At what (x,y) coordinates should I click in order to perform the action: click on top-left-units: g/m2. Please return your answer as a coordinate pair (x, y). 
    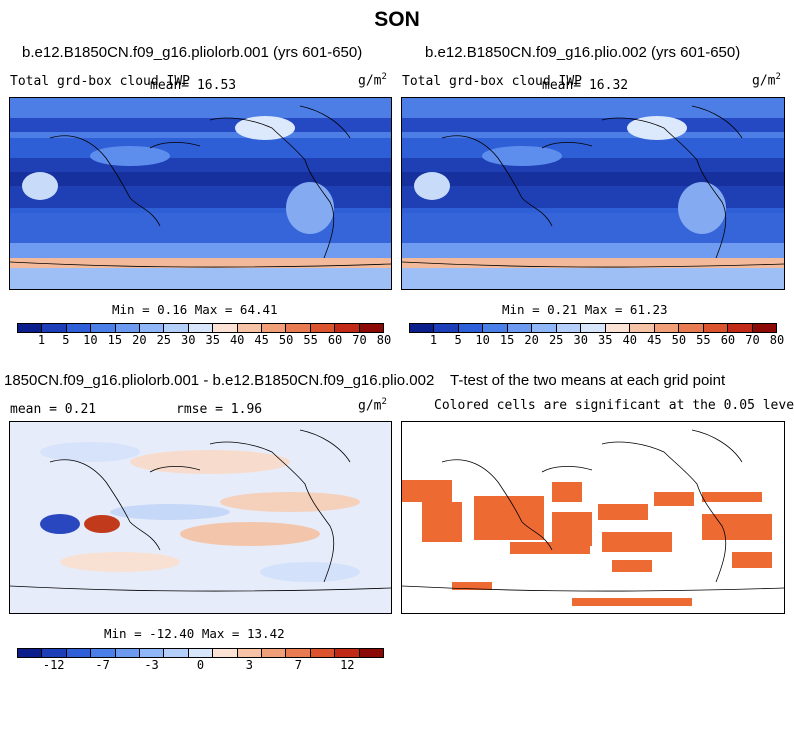
    Looking at the image, I should click on (372, 80).